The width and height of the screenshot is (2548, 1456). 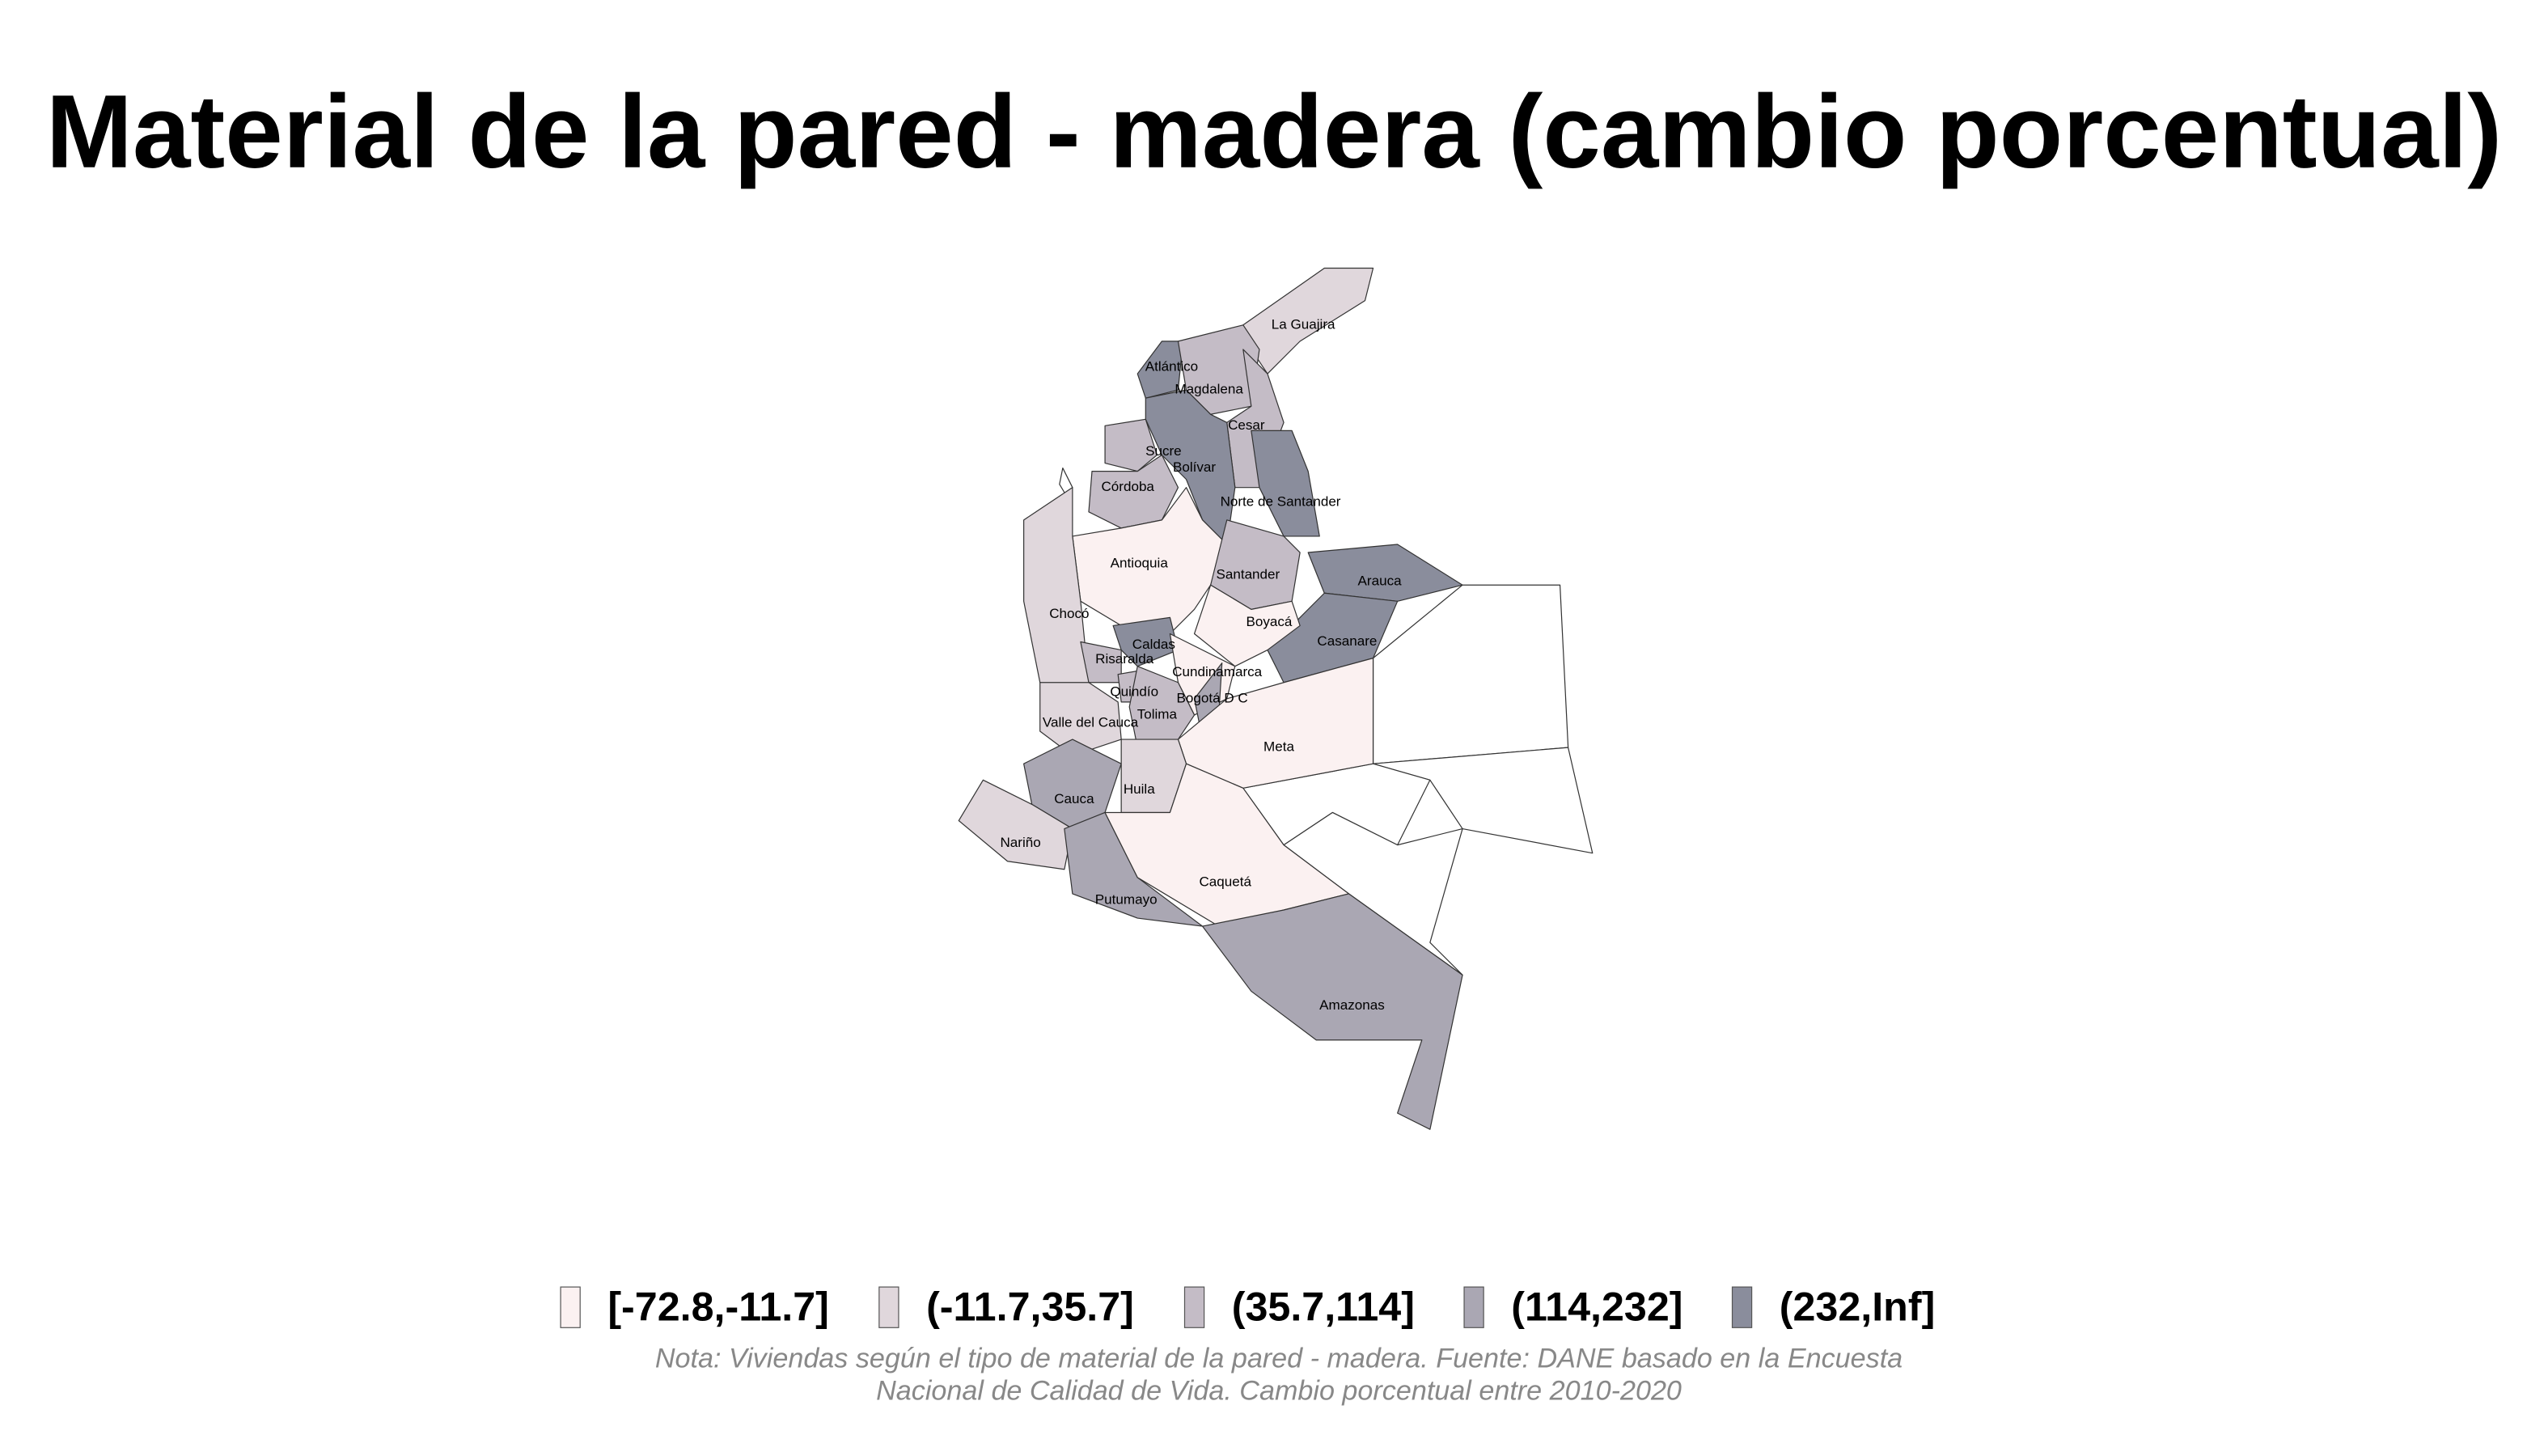 What do you see at coordinates (1347, 641) in the screenshot?
I see `department-label: Casanare` at bounding box center [1347, 641].